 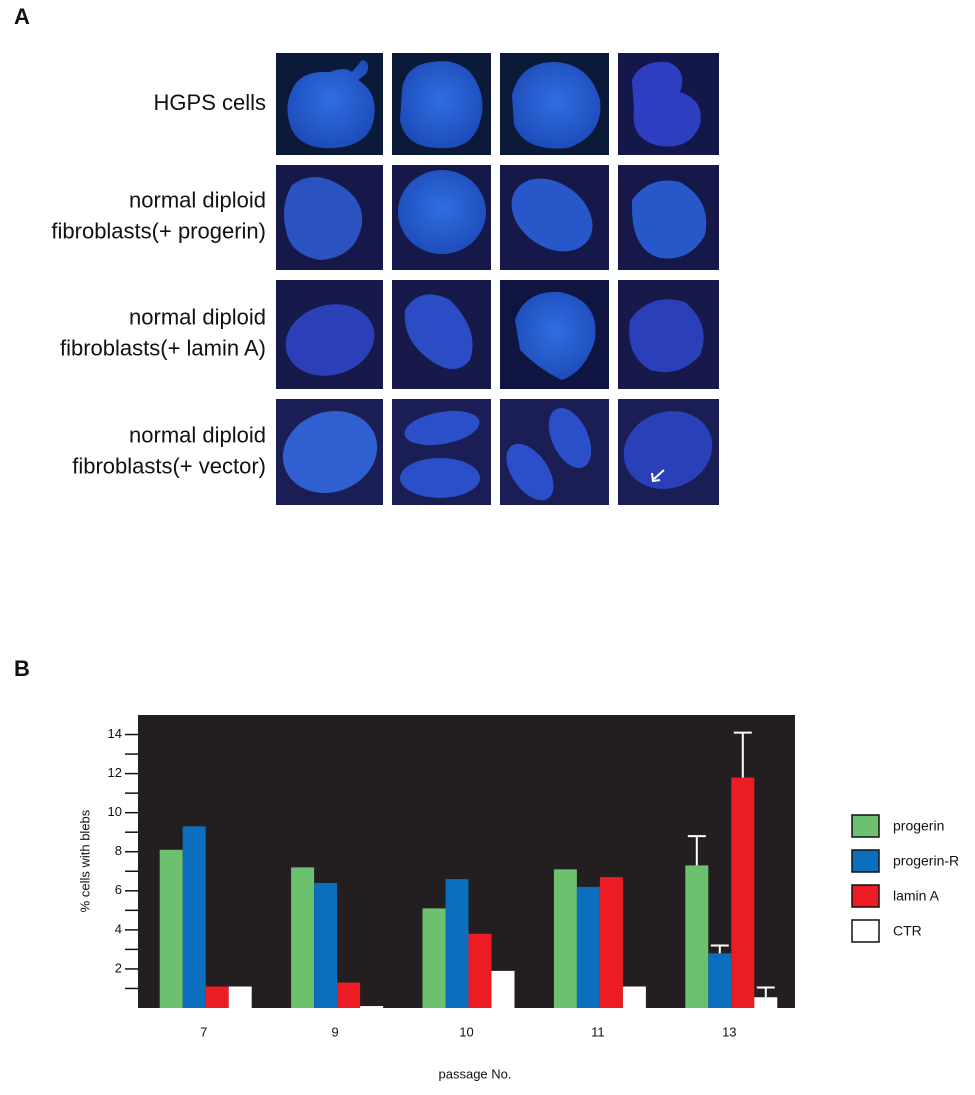 I want to click on arrow, so click(x=659, y=474).